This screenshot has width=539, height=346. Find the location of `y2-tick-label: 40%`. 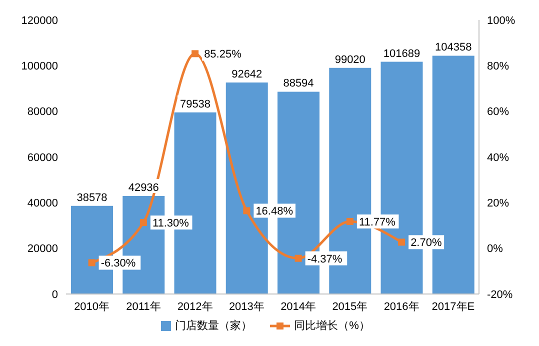

y2-tick-label: 40% is located at coordinates (498, 158).